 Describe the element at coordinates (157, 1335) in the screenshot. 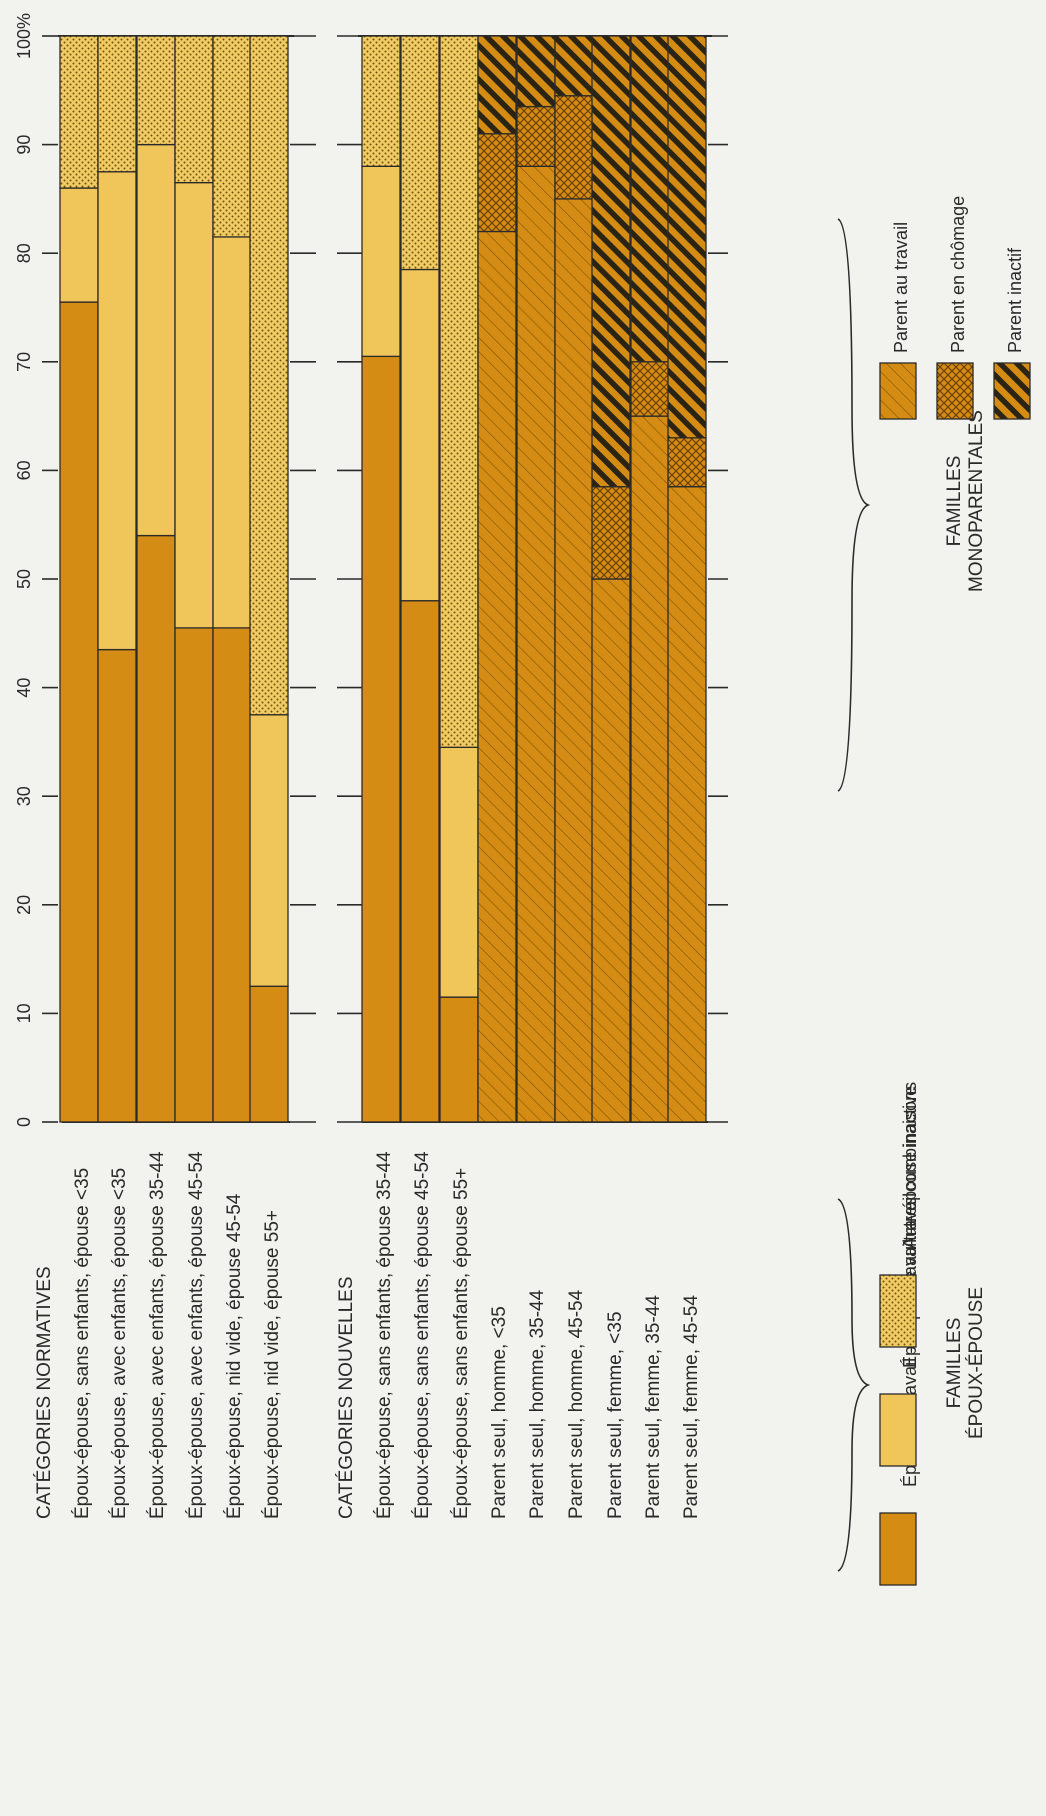

I see `category-label-epoux-epouse-avec-enfants-epouse-35-44: Époux-épouse, avec enfants, épouse 35-44` at that location.